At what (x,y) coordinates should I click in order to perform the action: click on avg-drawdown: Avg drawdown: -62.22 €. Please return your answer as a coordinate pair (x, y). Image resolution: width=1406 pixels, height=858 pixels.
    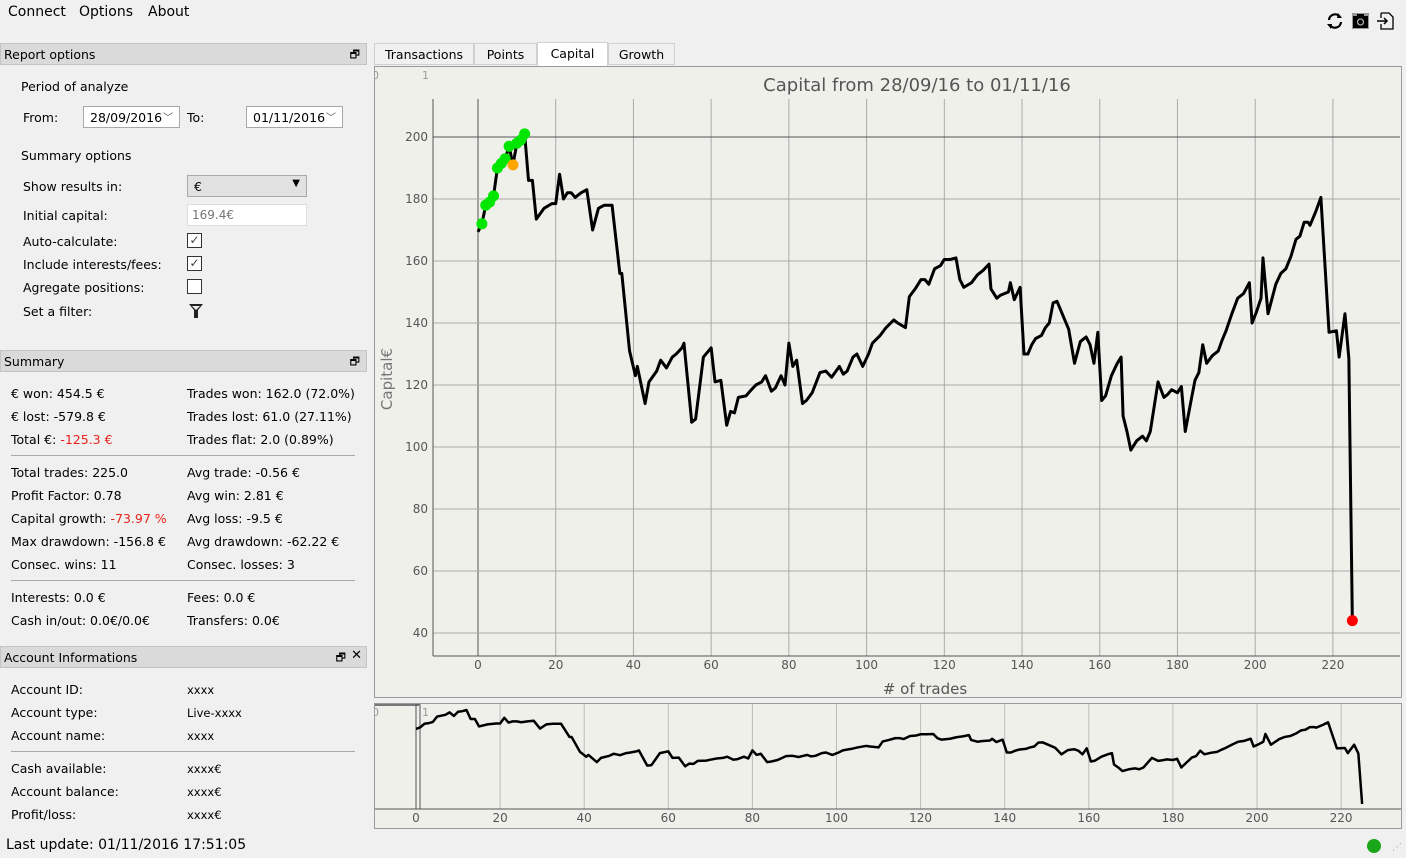
    Looking at the image, I should click on (263, 541).